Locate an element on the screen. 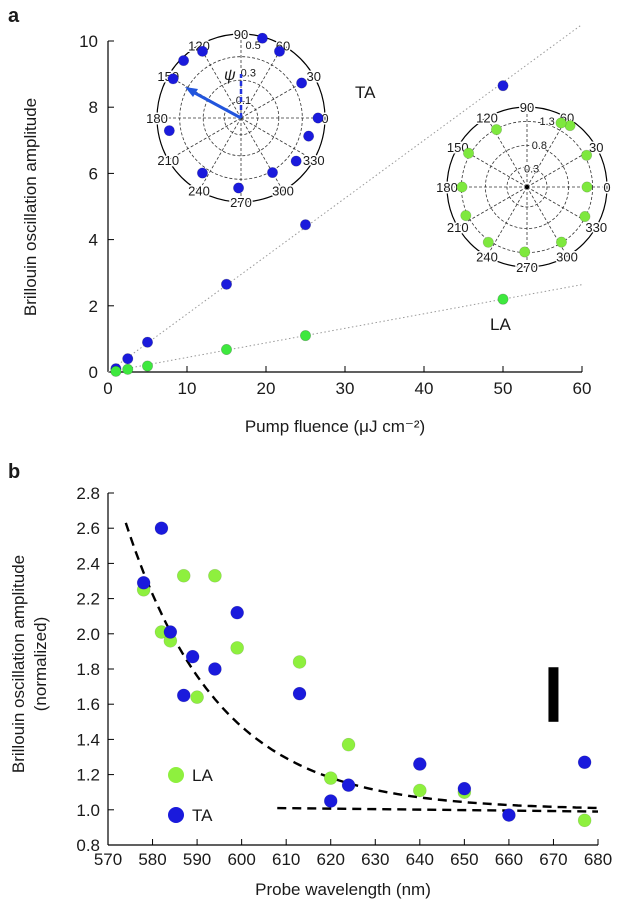 This screenshot has height=906, width=630. polar-angle-label: 0 is located at coordinates (606, 187).